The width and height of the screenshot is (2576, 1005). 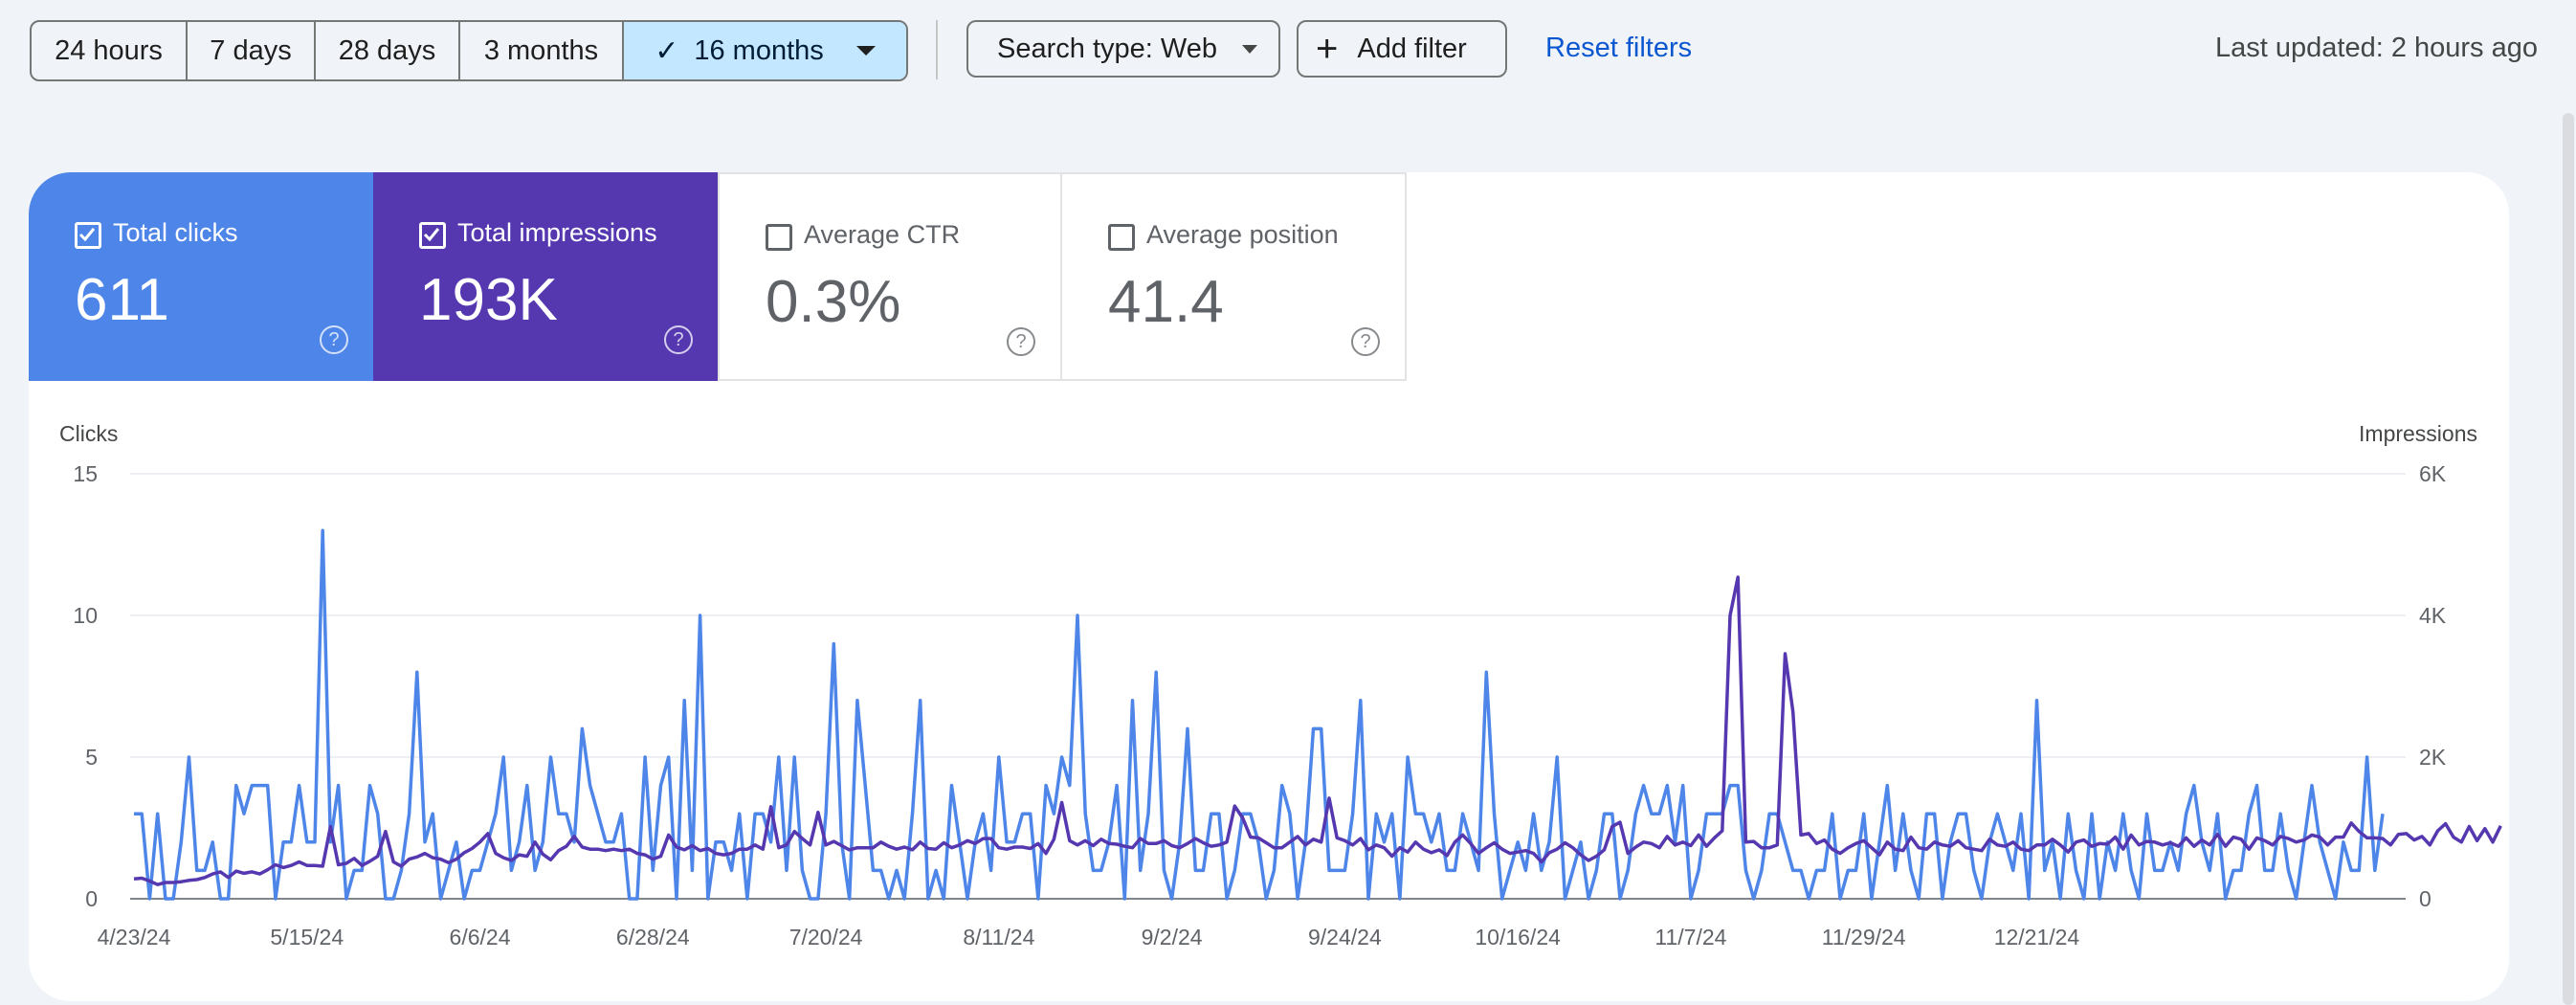 What do you see at coordinates (488, 300) in the screenshot?
I see `metric-value: 193K` at bounding box center [488, 300].